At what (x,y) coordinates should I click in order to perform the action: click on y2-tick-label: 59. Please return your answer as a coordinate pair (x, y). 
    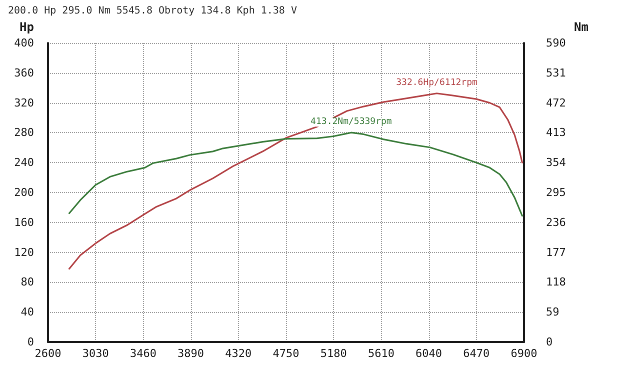
    Looking at the image, I should click on (553, 312).